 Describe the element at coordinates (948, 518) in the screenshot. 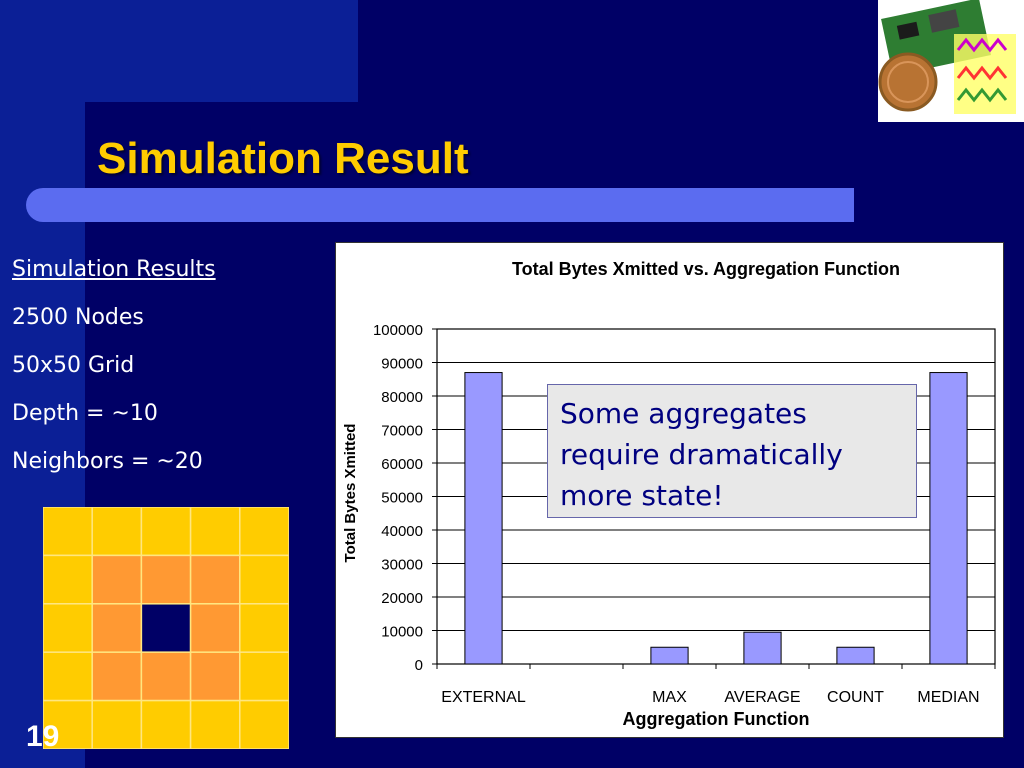

I see `bar-median` at that location.